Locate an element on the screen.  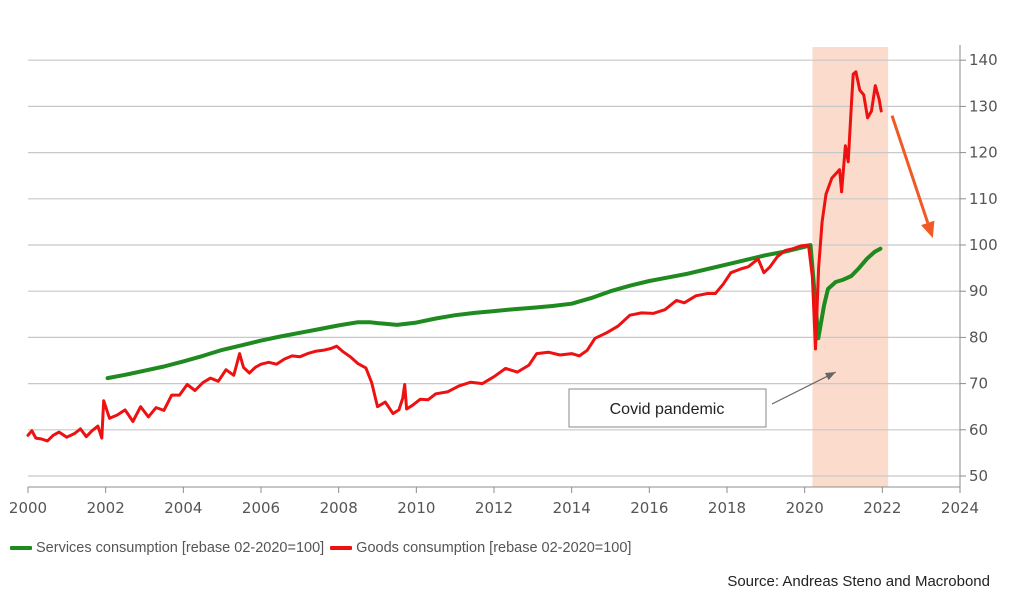
x-tick-label: 2022 is located at coordinates (882, 508).